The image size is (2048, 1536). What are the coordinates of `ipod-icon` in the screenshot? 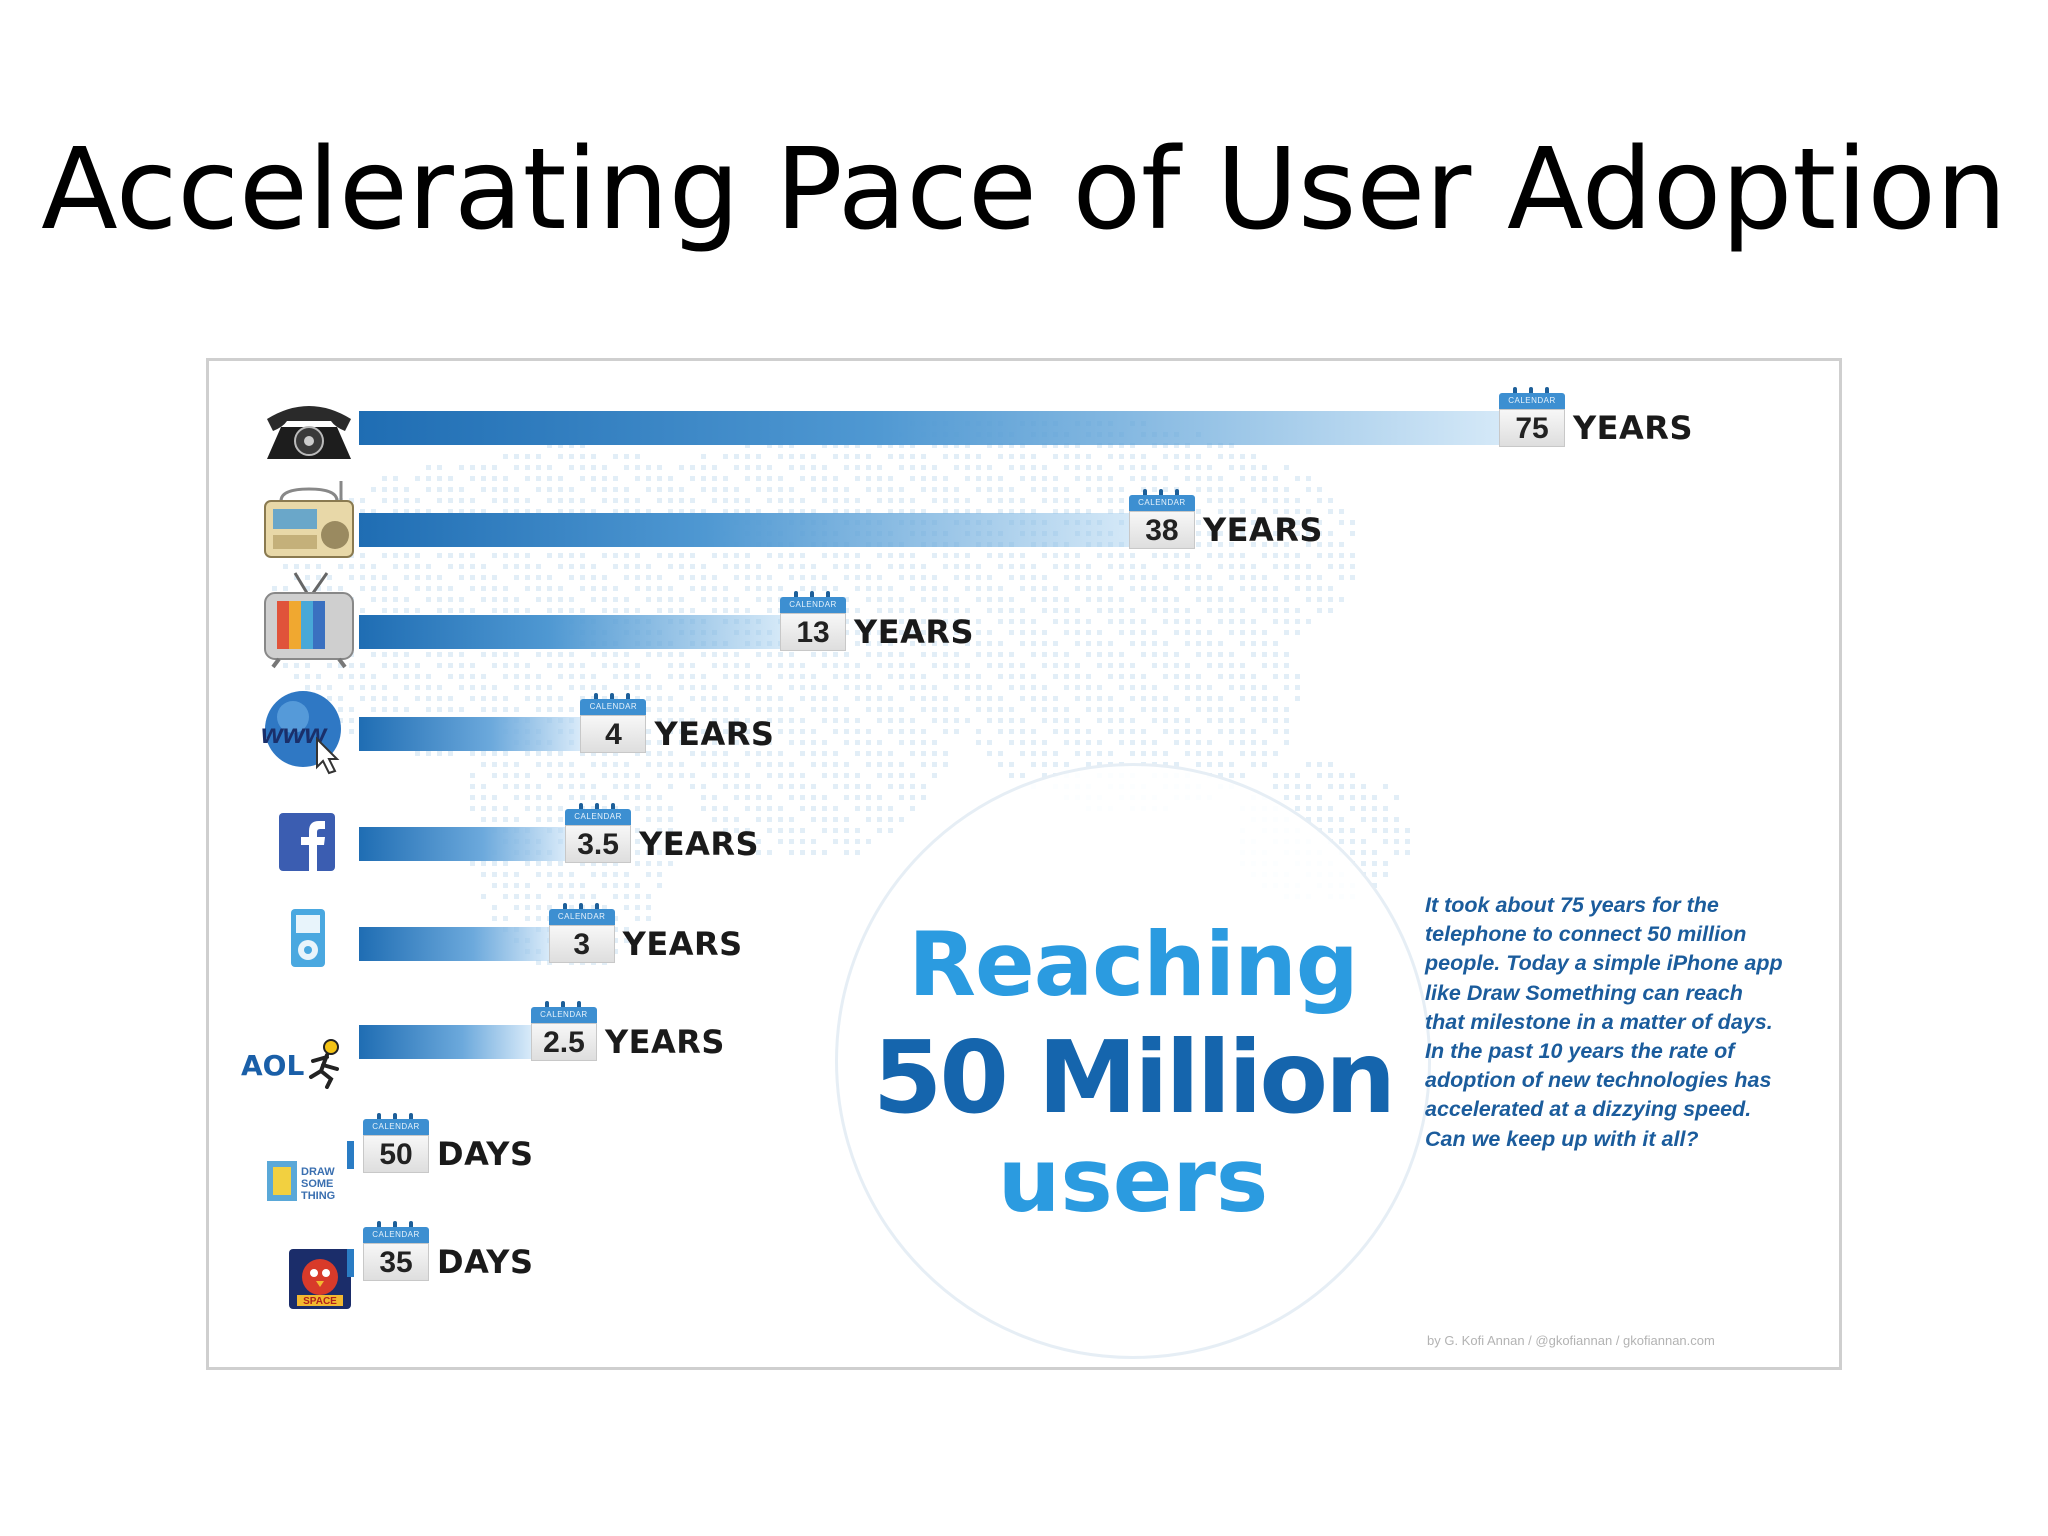 It's located at (308, 938).